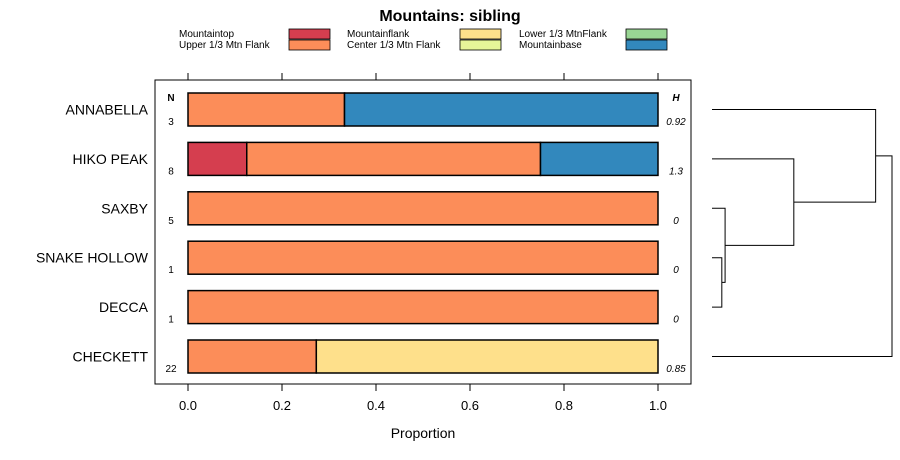  I want to click on legend-label: Mountaintop, so click(206, 34).